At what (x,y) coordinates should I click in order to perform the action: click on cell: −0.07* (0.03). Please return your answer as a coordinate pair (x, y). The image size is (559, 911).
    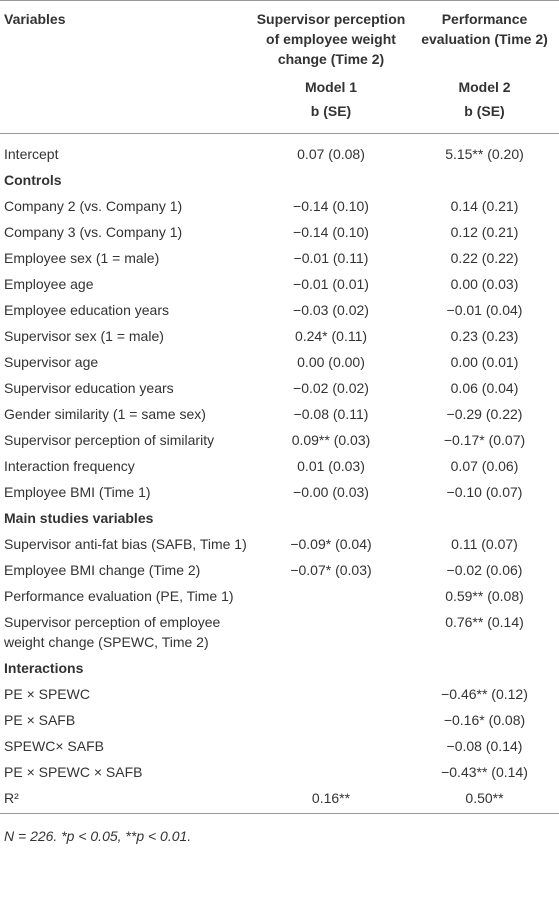
    Looking at the image, I should click on (331, 570).